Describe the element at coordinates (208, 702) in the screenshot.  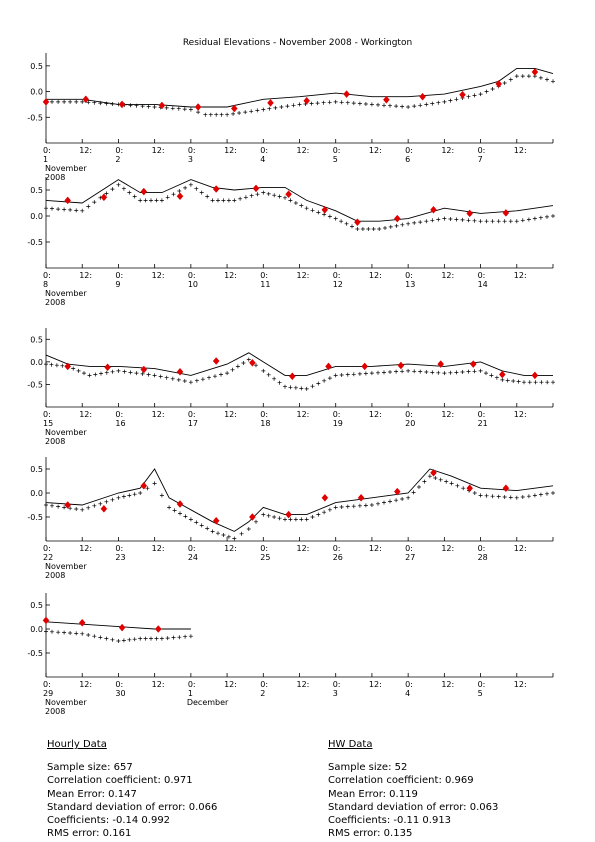
I see `next-month-label: December` at that location.